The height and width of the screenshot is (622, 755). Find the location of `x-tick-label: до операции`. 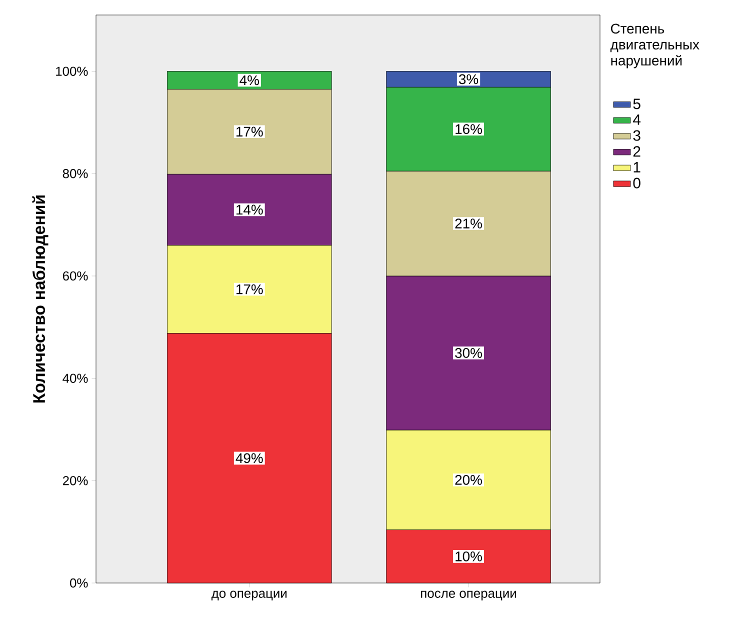

x-tick-label: до операции is located at coordinates (249, 595).